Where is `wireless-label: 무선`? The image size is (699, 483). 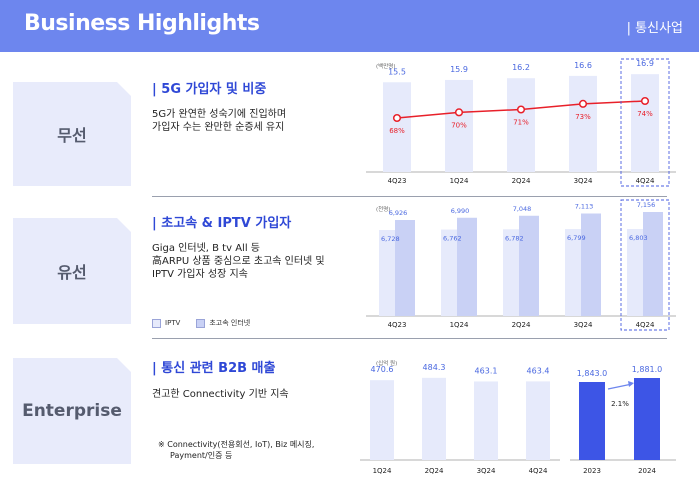
wireless-label: 무선 is located at coordinates (72, 135).